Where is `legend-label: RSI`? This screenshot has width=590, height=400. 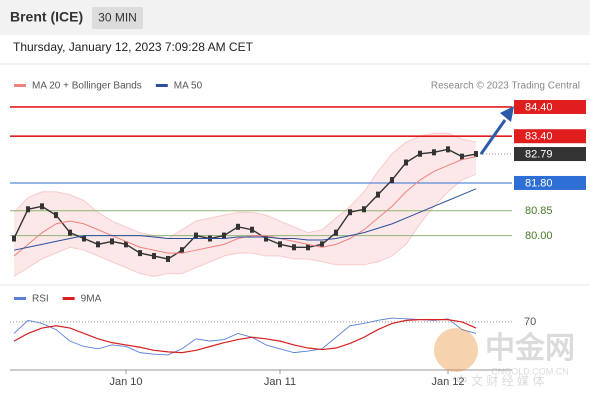 legend-label: RSI is located at coordinates (40, 299).